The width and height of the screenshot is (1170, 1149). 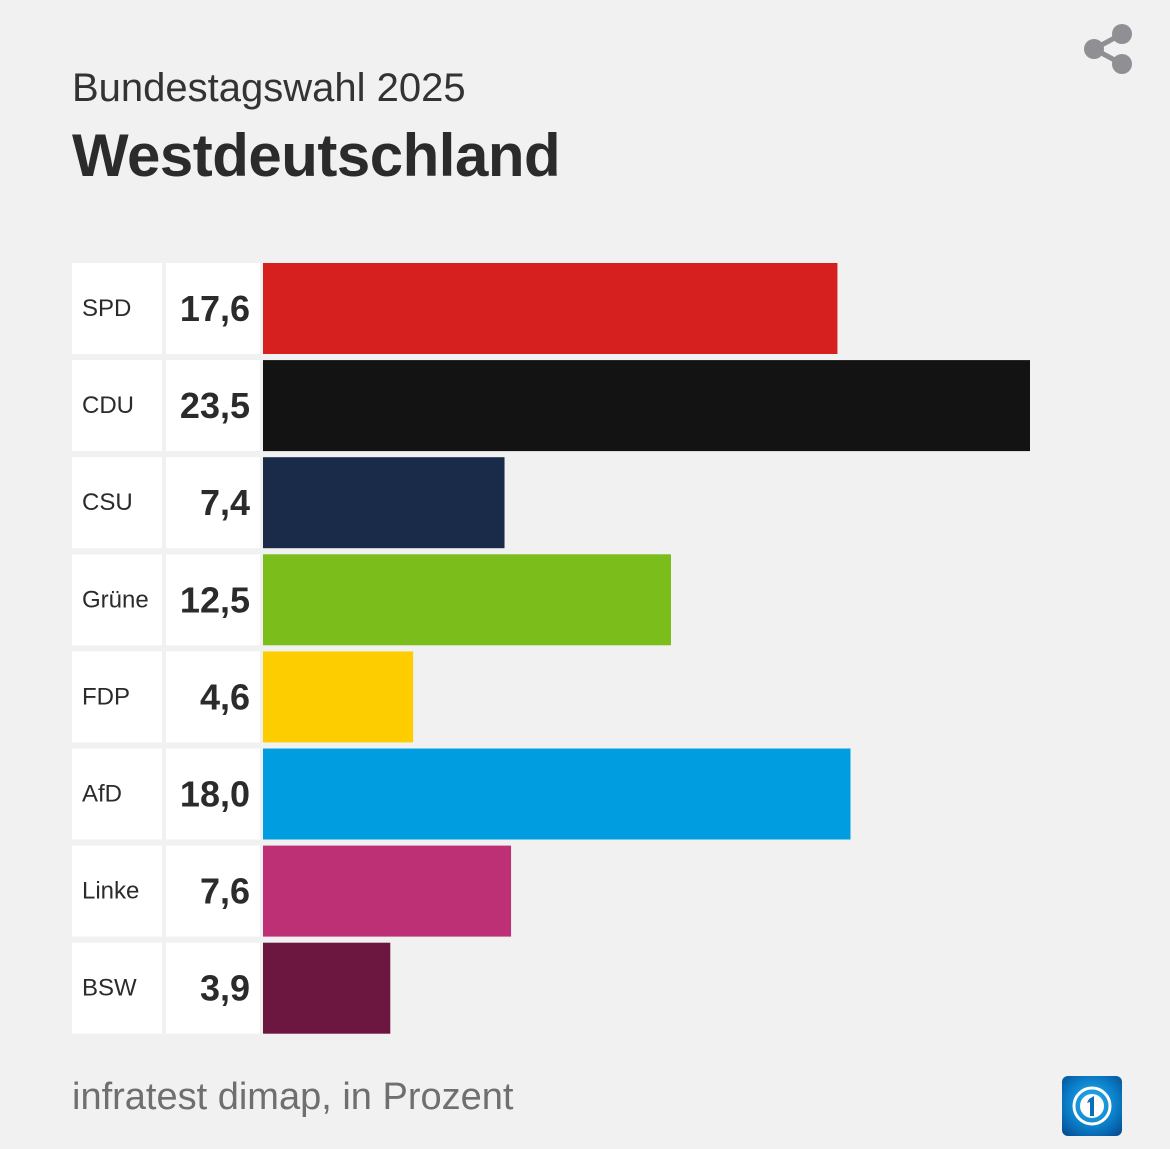 I want to click on value-label-csu: 7,4, so click(x=225, y=502).